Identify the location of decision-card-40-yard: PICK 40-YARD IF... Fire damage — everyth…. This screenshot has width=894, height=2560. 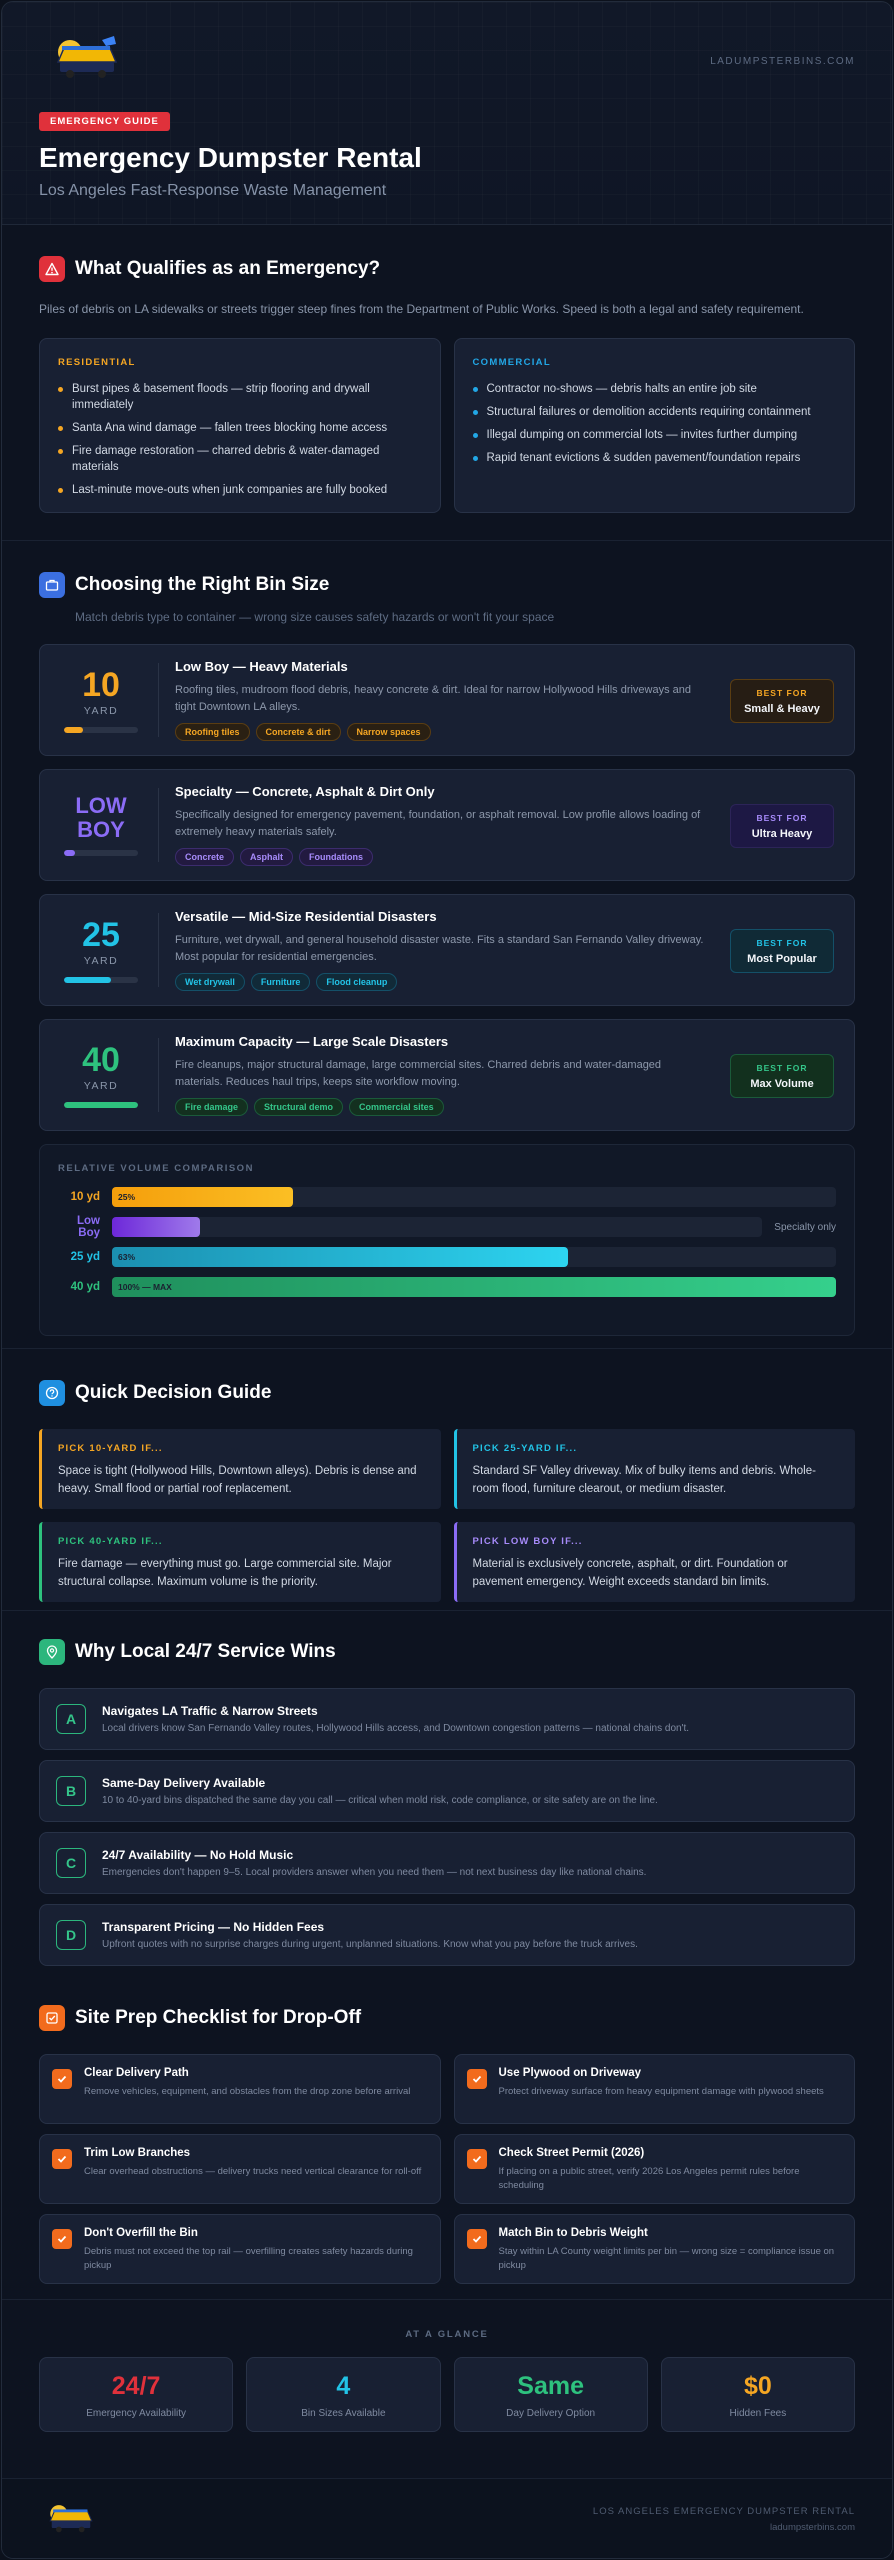
(240, 1562).